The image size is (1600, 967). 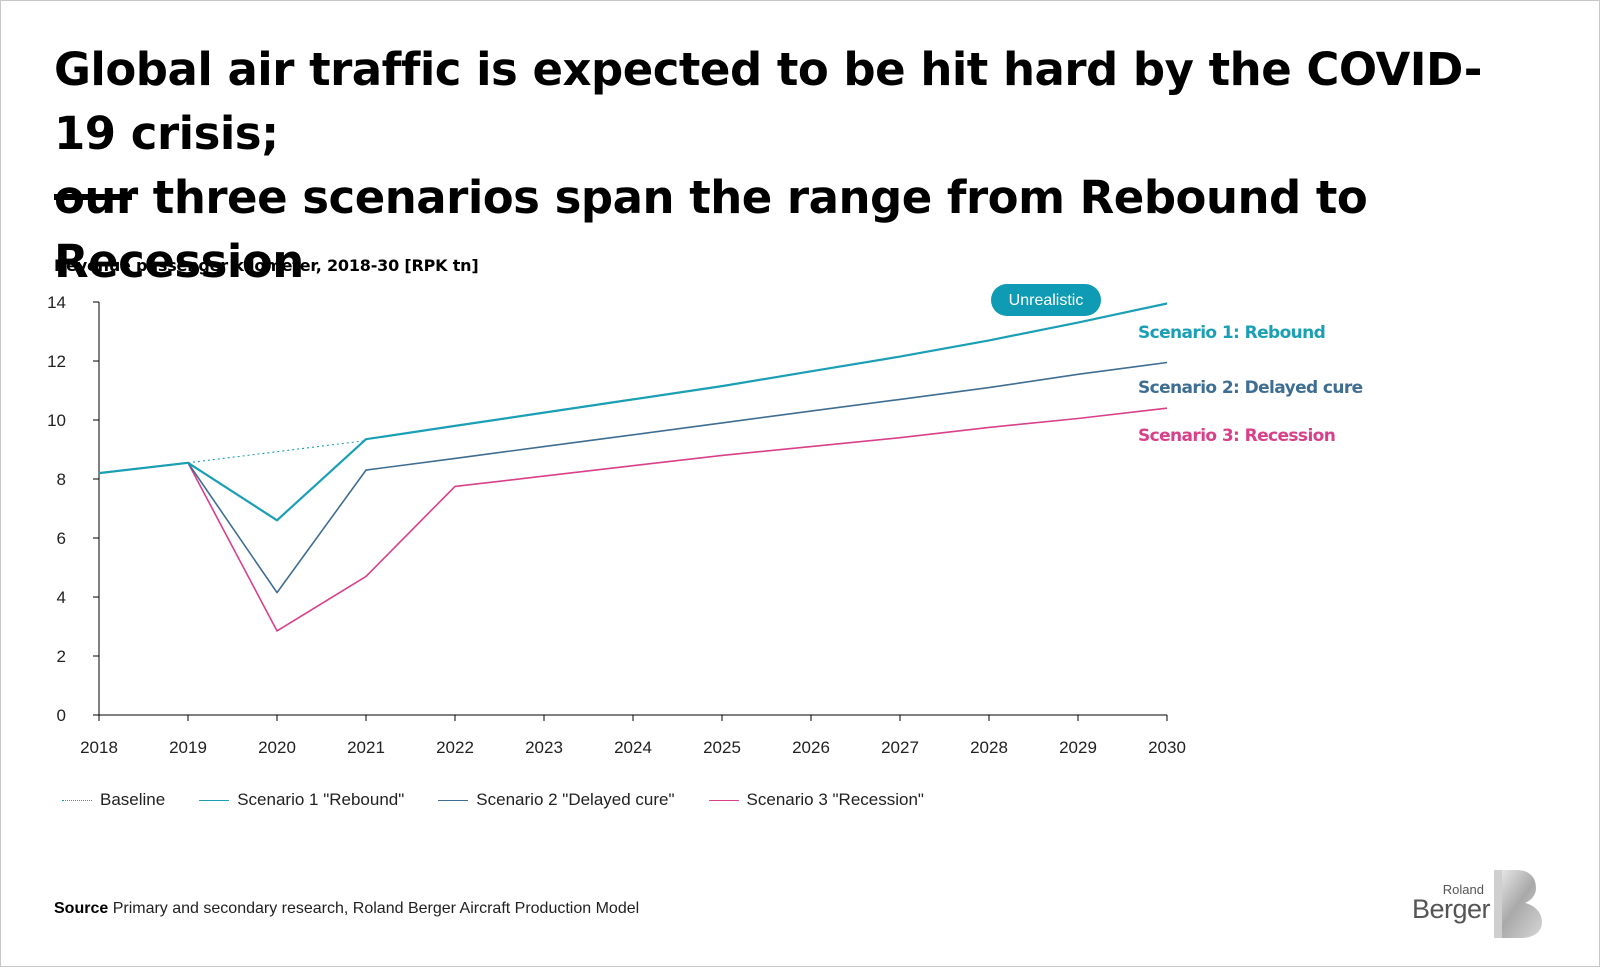 What do you see at coordinates (1518, 904) in the screenshot?
I see `logo-b-icon` at bounding box center [1518, 904].